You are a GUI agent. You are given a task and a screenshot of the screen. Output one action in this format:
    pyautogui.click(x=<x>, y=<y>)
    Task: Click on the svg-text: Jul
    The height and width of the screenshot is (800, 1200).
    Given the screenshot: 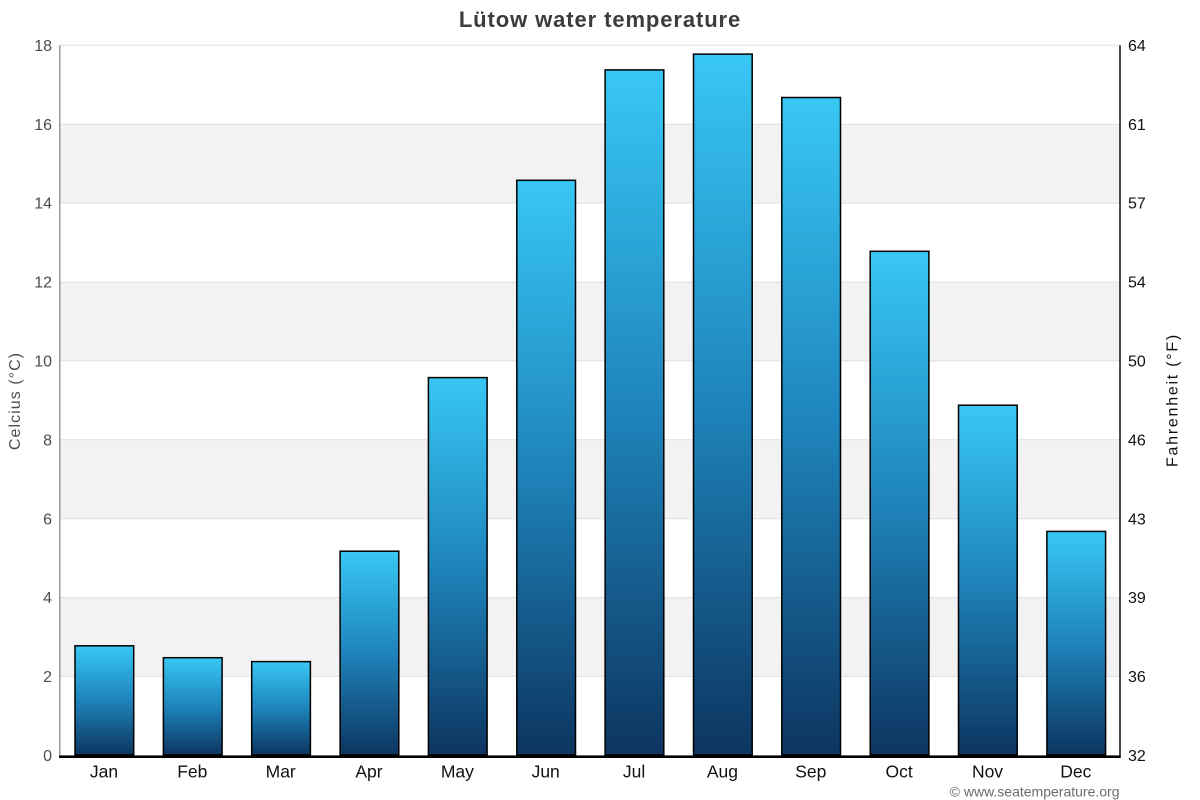 What is the action you would take?
    pyautogui.click(x=634, y=772)
    